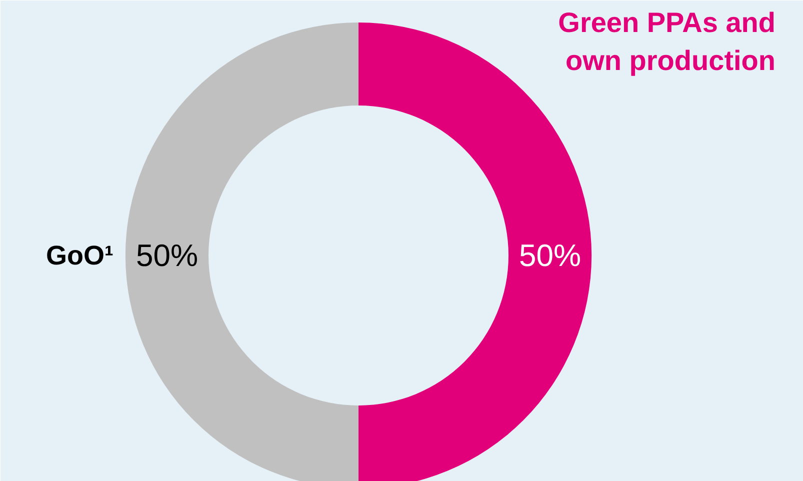 The height and width of the screenshot is (481, 803). What do you see at coordinates (667, 41) in the screenshot?
I see `slice-label: Green PPAs and own production` at bounding box center [667, 41].